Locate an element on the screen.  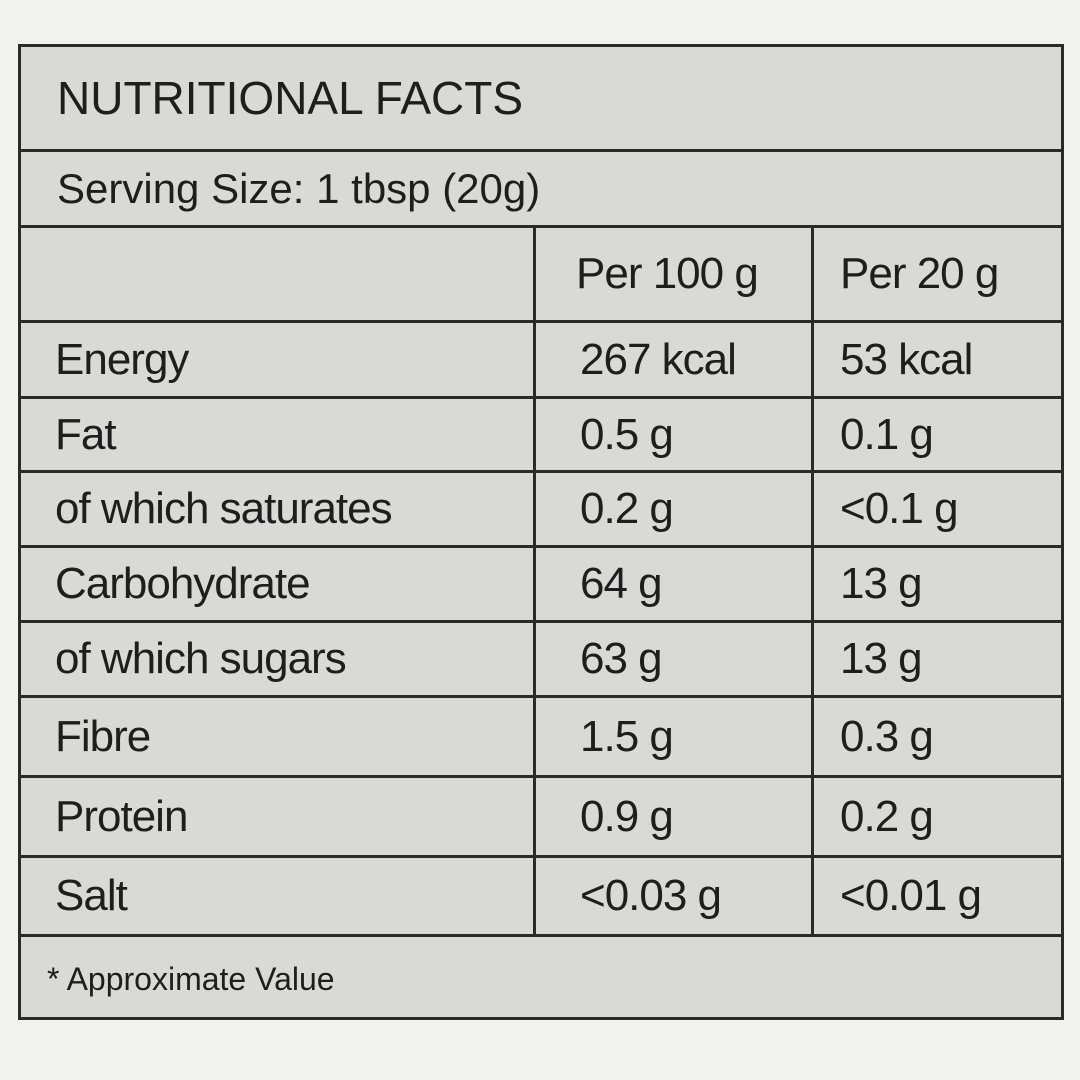
value-per-100g: 0.2 g is located at coordinates (675, 509).